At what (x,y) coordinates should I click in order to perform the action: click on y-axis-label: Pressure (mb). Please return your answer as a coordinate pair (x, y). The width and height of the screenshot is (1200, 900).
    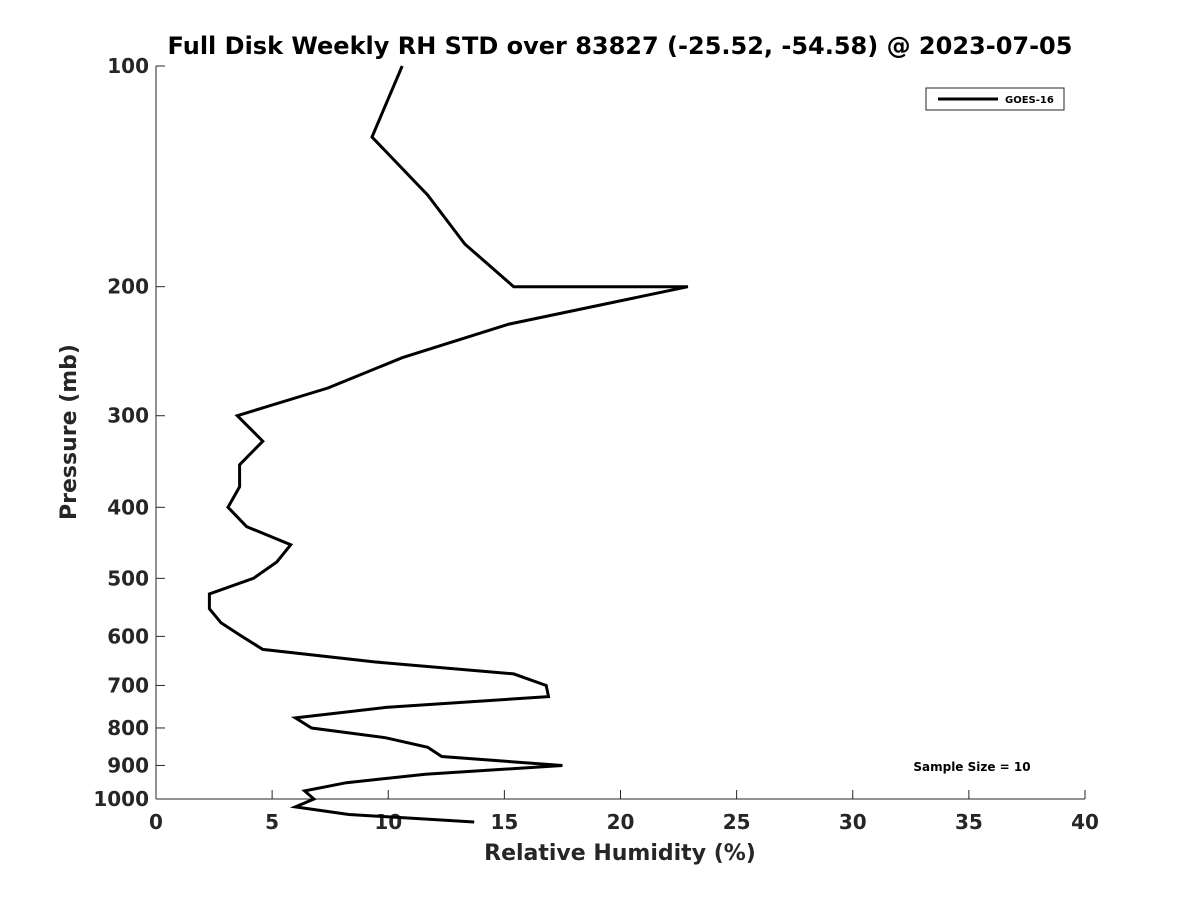
    Looking at the image, I should click on (69, 432).